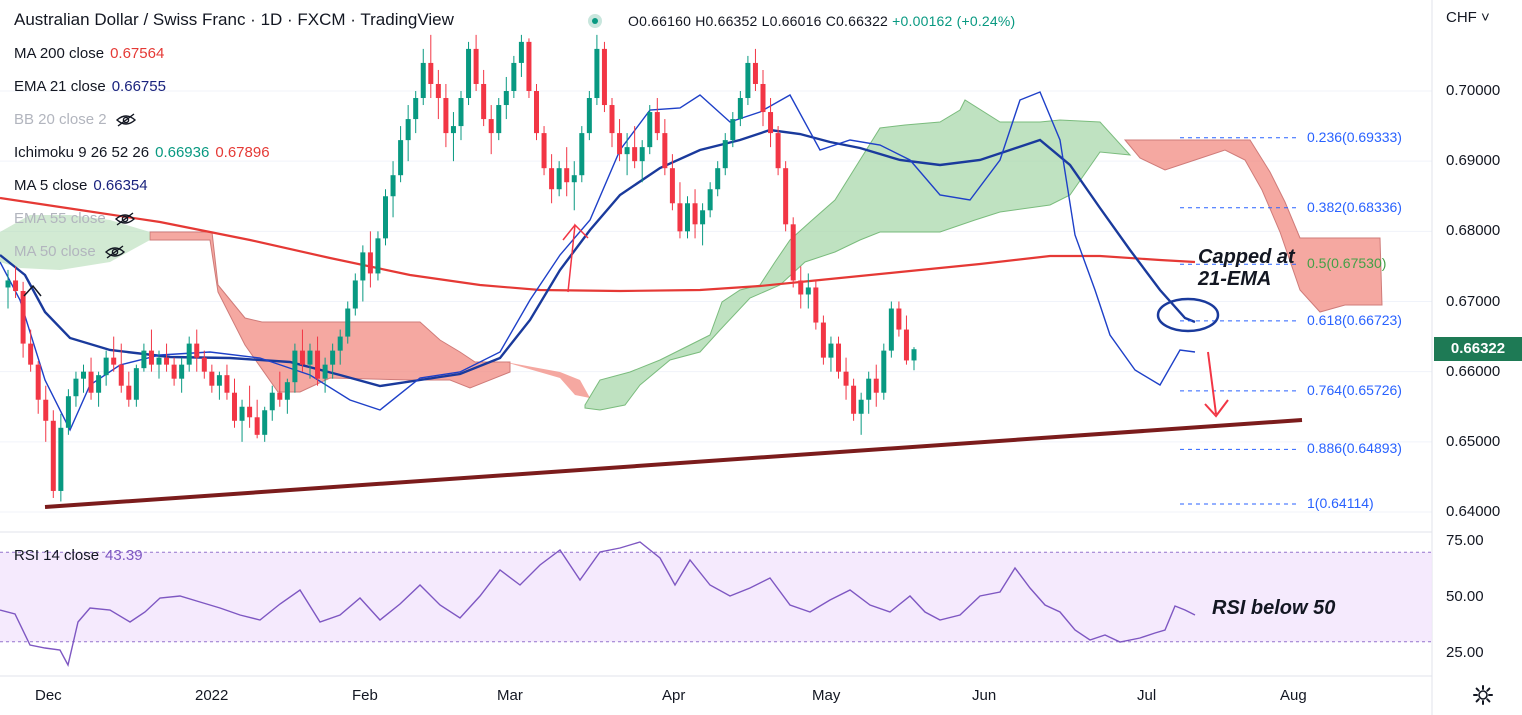 This screenshot has width=1522, height=715. Describe the element at coordinates (857, 21) in the screenshot. I see `ohlc-close: C0.66322` at that location.